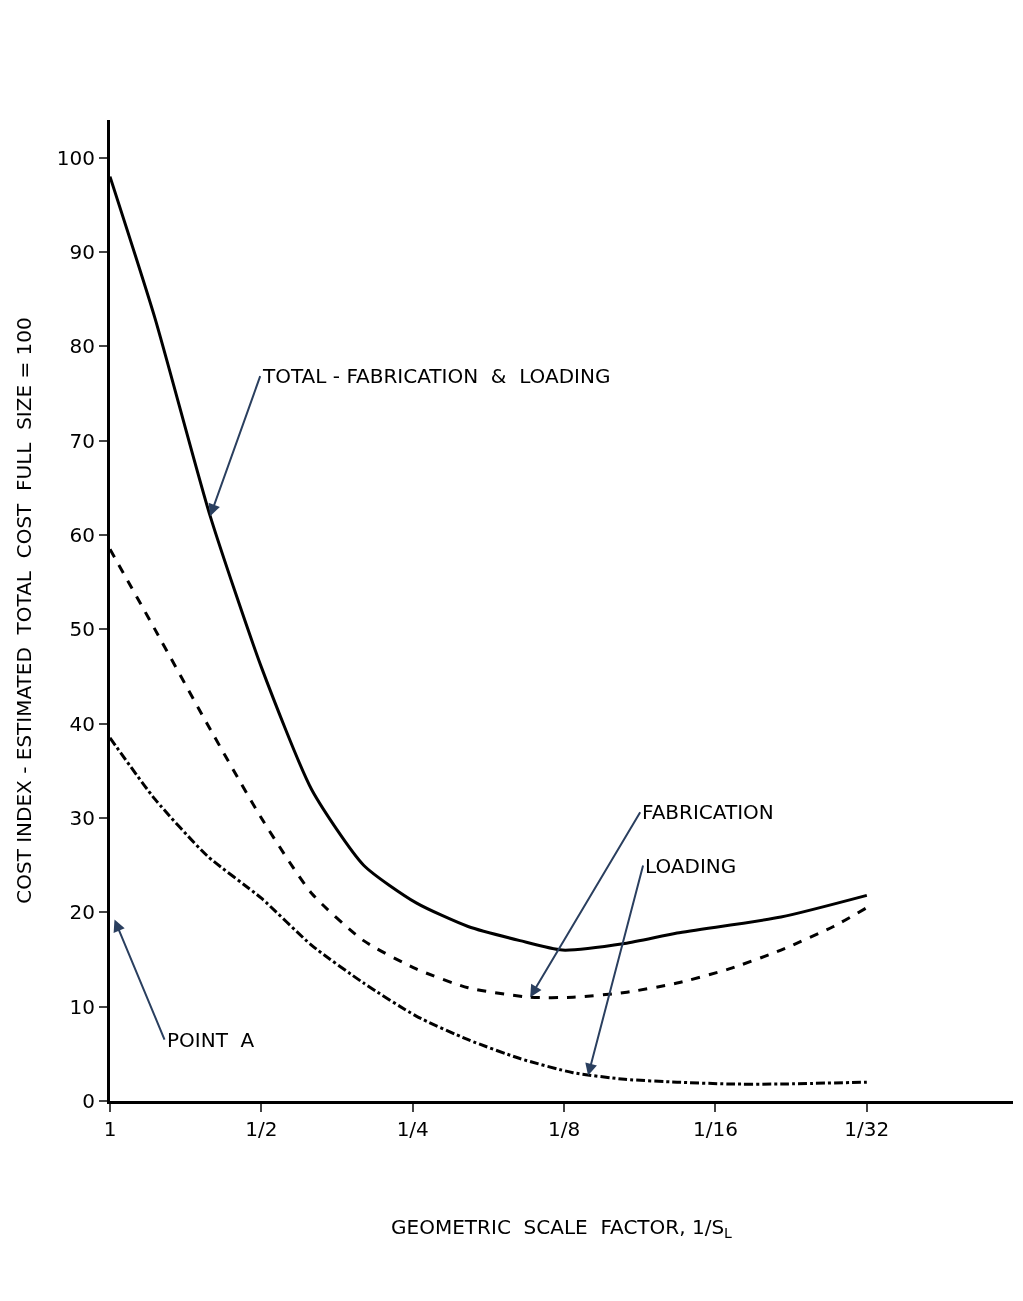  I want to click on y-tick-label: 90, so click(82, 252).